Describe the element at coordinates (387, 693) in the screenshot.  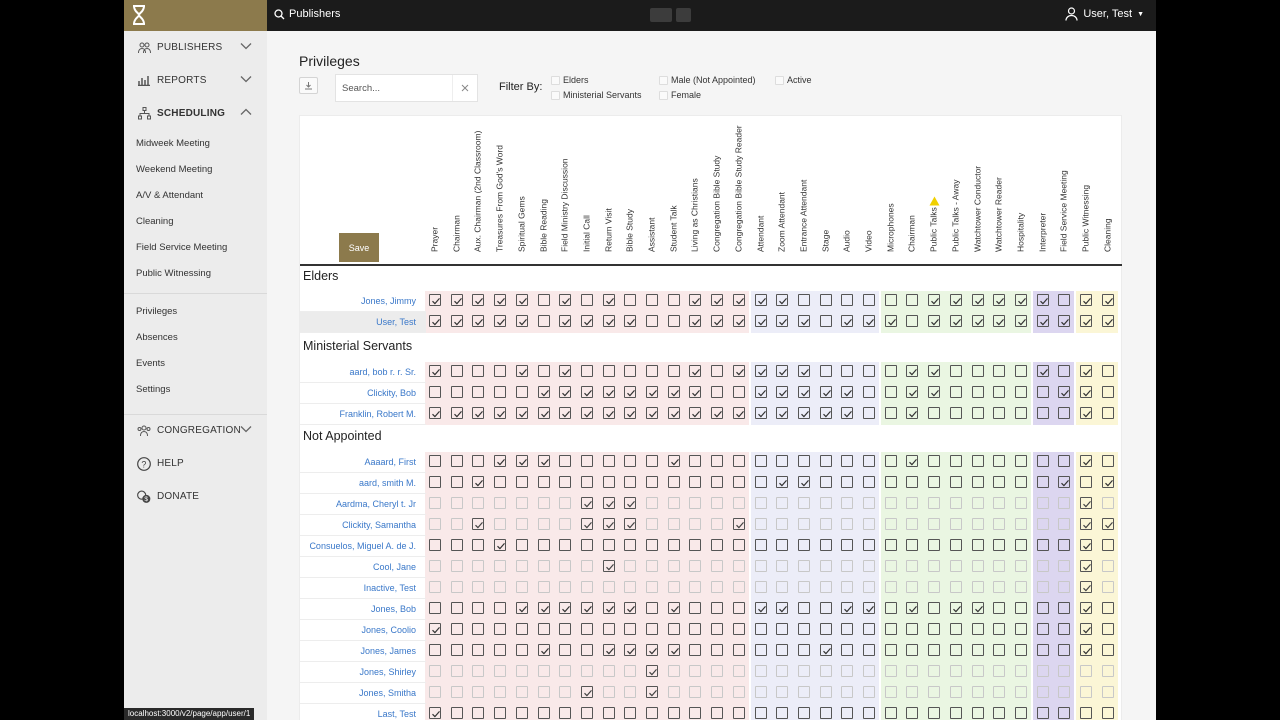
I see `publisher-link: Jones, Smitha` at that location.